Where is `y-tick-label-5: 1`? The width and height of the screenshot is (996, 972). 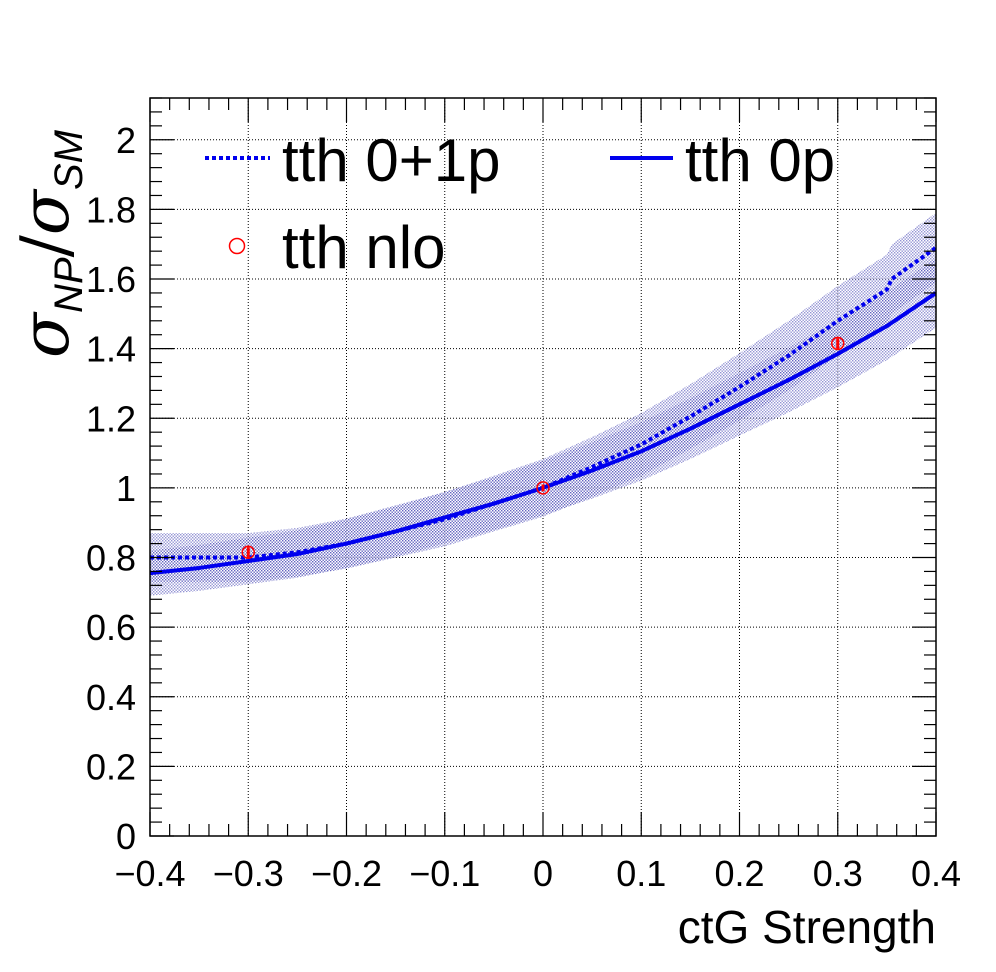 y-tick-label-5: 1 is located at coordinates (126, 488).